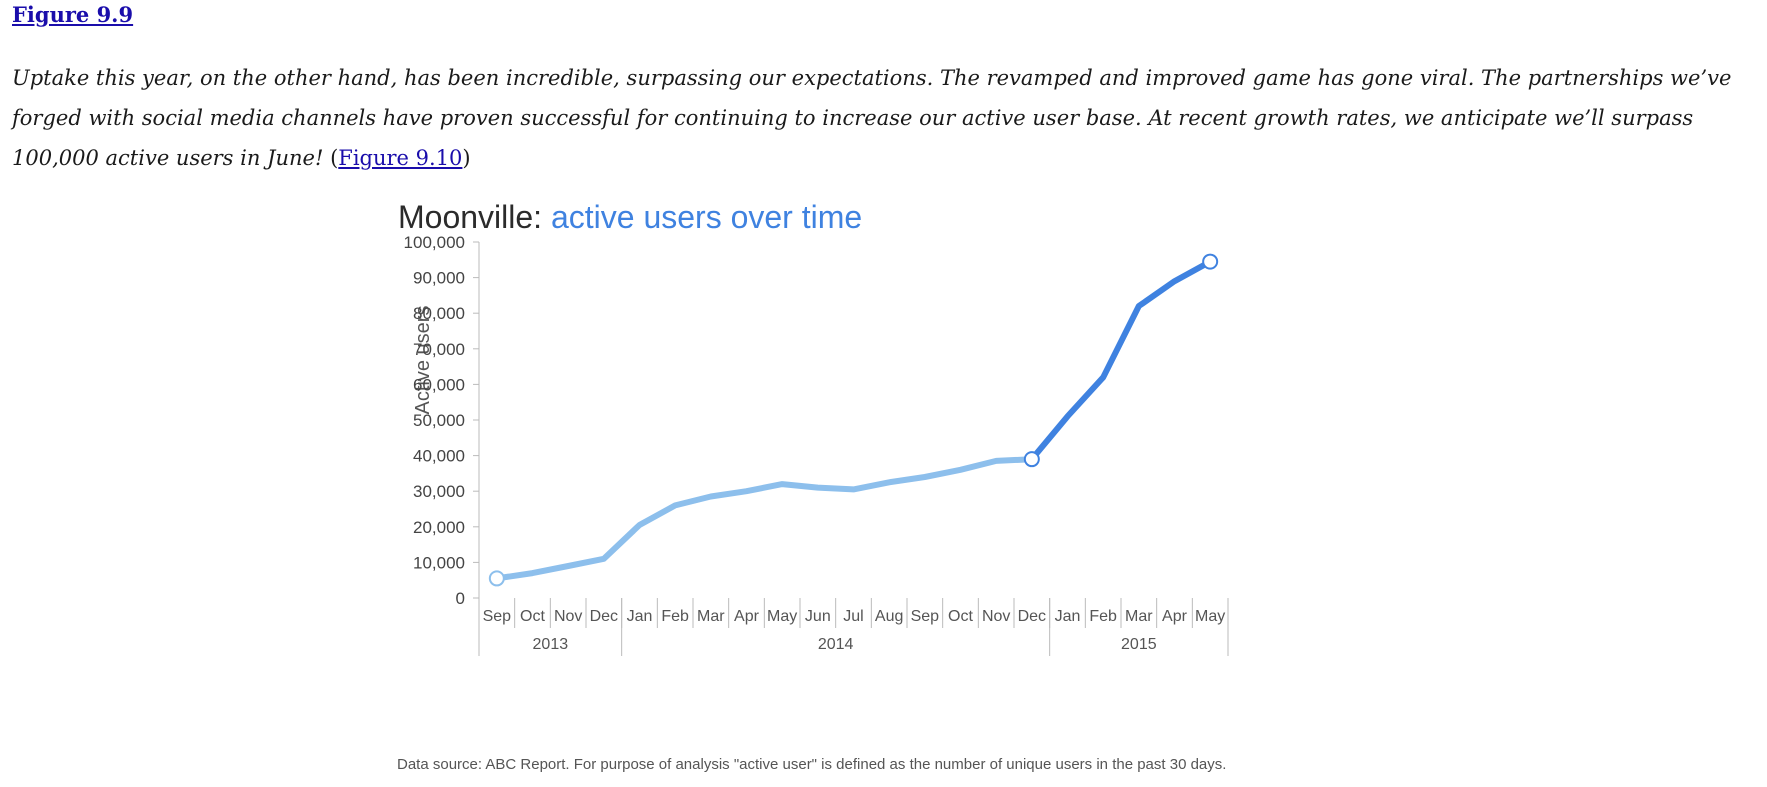  I want to click on y-tick-label: 90,000, so click(439, 278).